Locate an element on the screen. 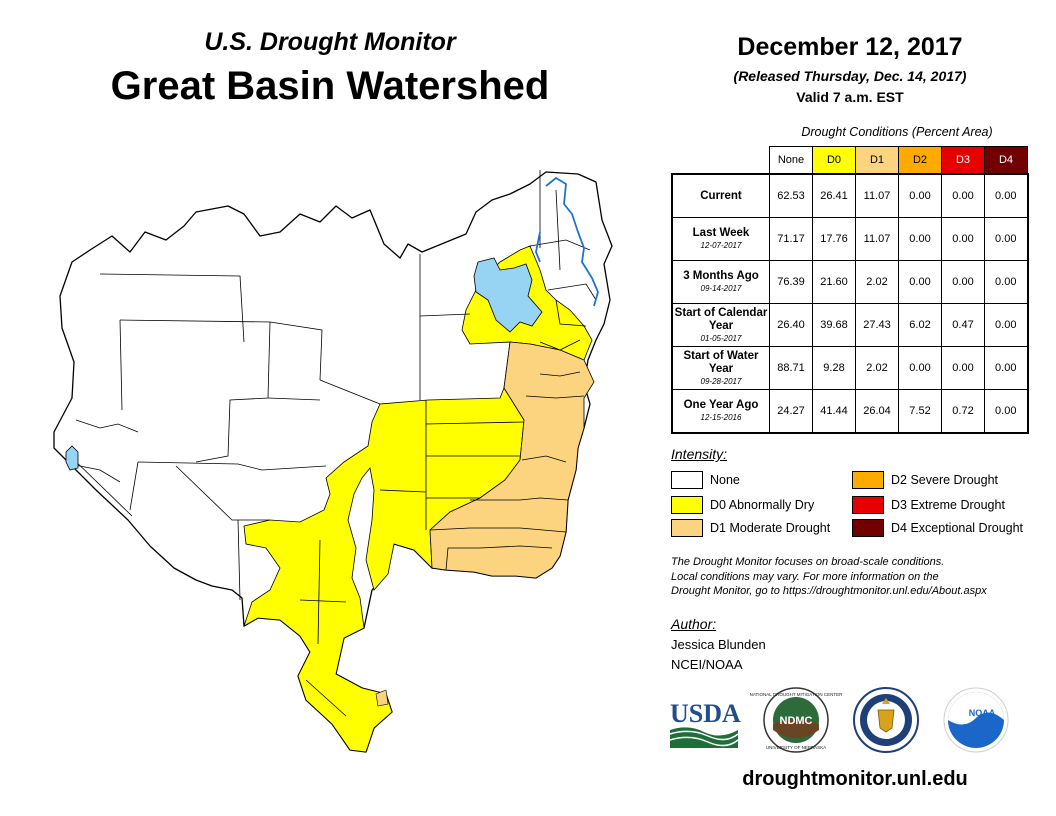  river-lines is located at coordinates (567, 241).